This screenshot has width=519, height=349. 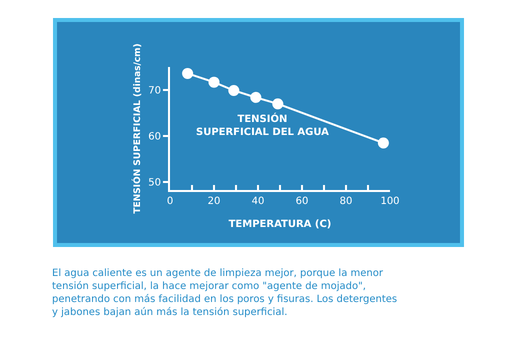 I want to click on text: TENSIÓN SUPERFICIAL DEL AGUA, so click(x=263, y=125).